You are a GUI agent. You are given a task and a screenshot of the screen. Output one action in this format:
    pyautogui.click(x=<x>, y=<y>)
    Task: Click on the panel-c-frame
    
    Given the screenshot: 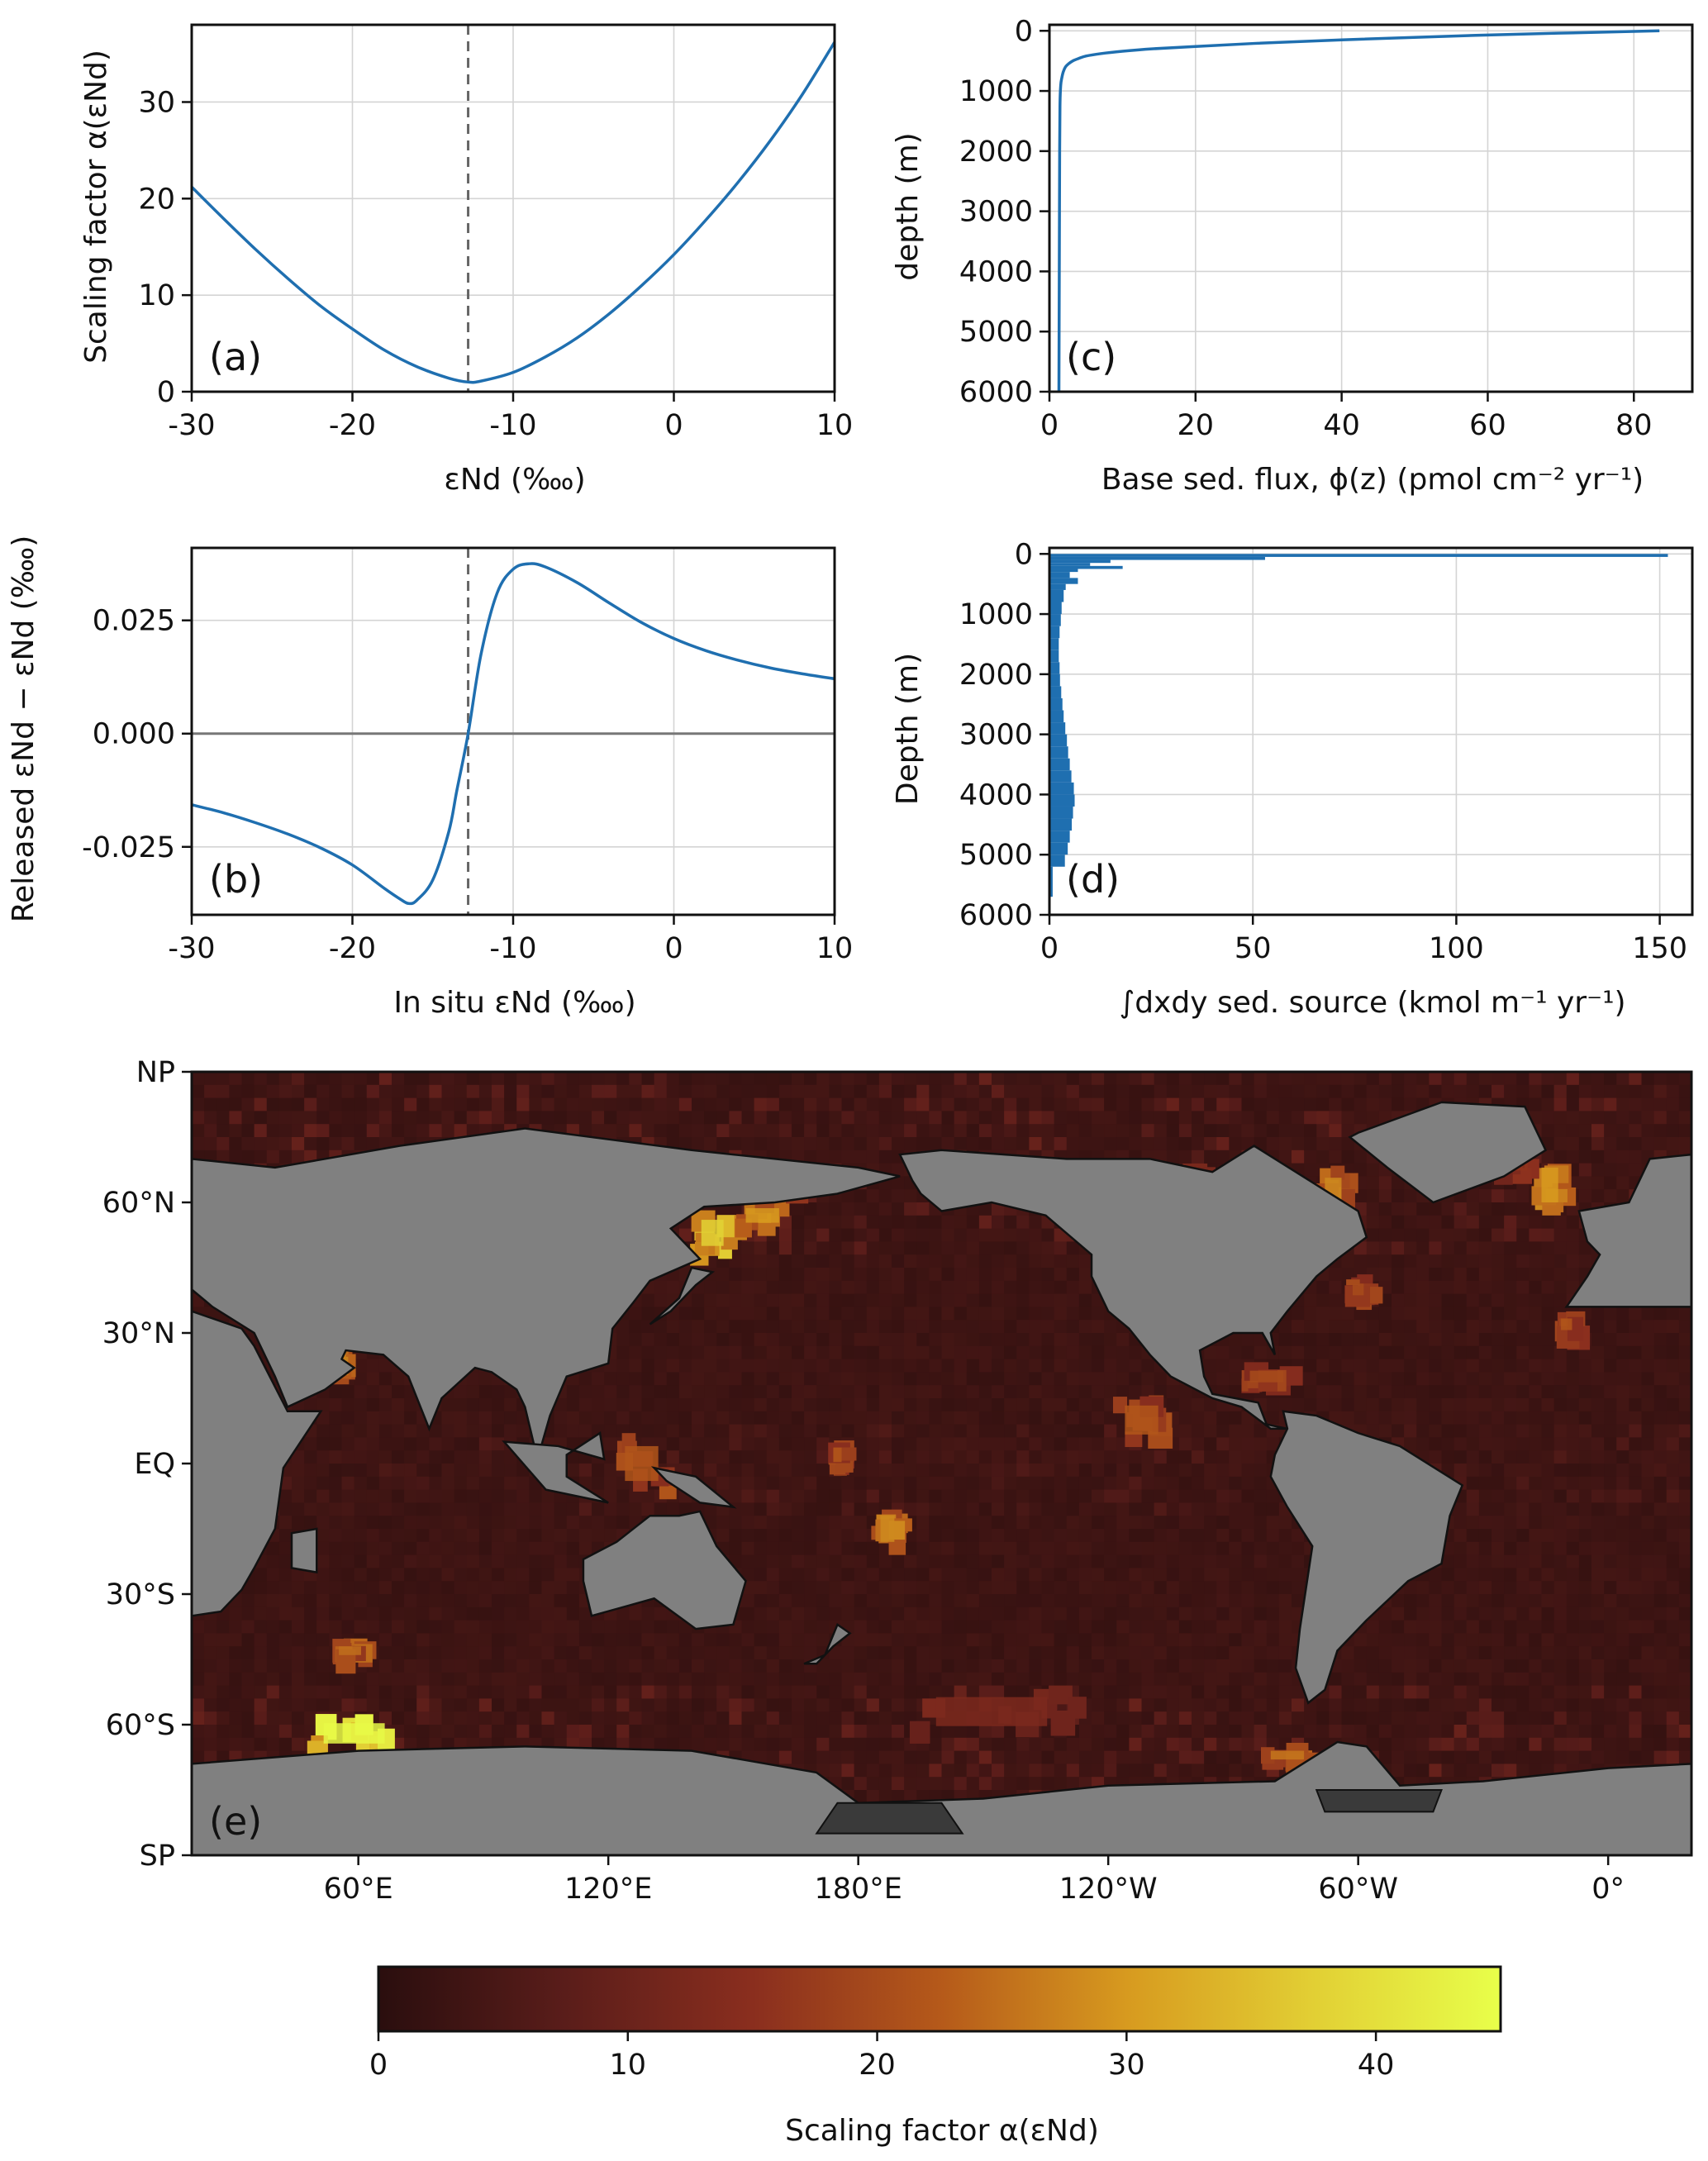 What is the action you would take?
    pyautogui.click(x=1371, y=208)
    